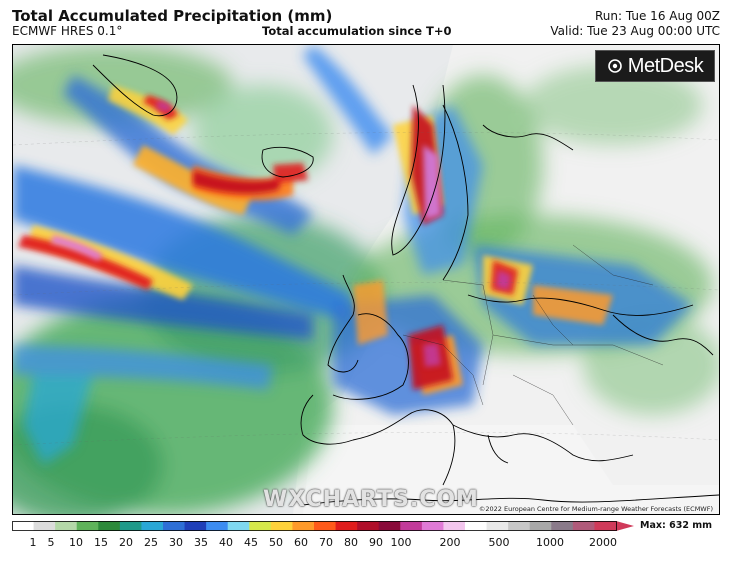 This screenshot has width=732, height=561. Describe the element at coordinates (201, 542) in the screenshot. I see `colorbar-tick-label: 35` at that location.